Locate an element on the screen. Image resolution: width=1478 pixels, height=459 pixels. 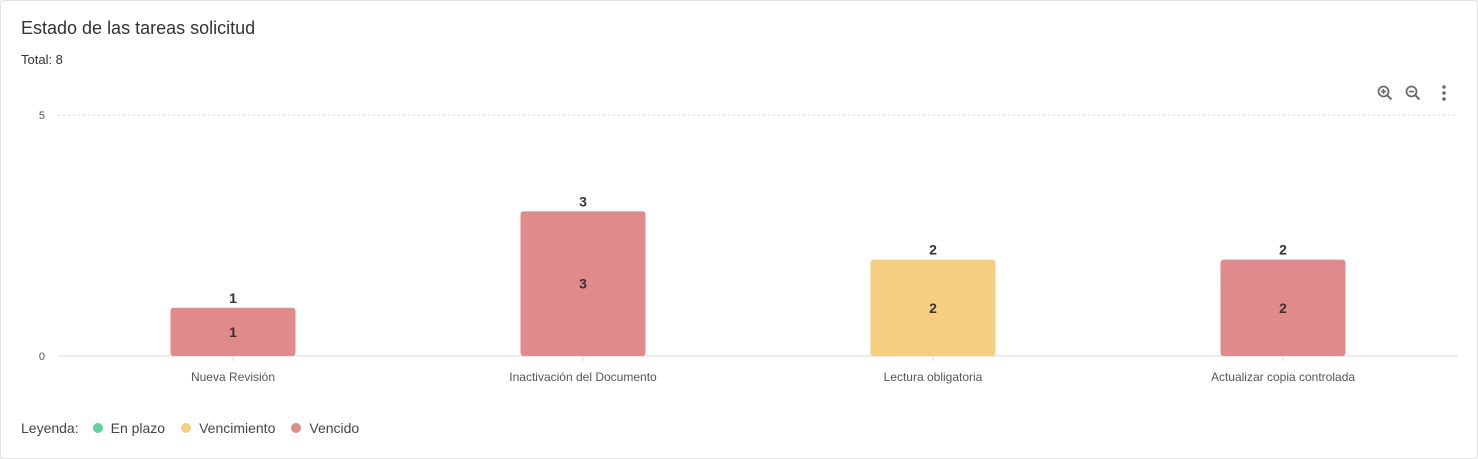
legend-dot-vencimiento is located at coordinates (186, 428).